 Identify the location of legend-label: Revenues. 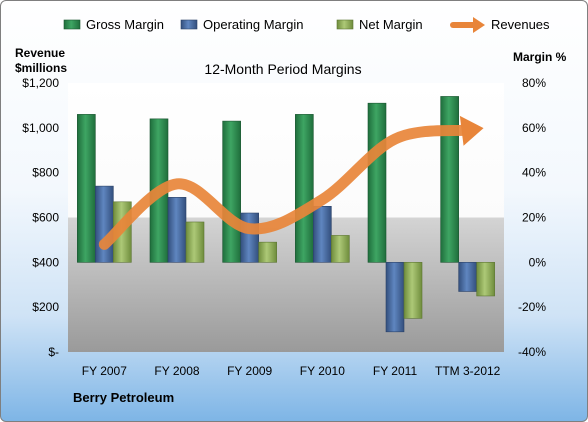
(520, 24).